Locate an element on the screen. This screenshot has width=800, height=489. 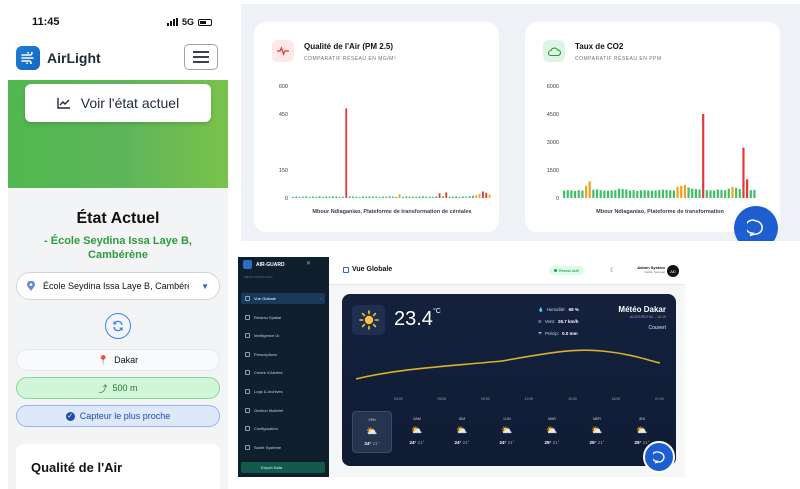
chat-button is located at coordinates (756, 223).